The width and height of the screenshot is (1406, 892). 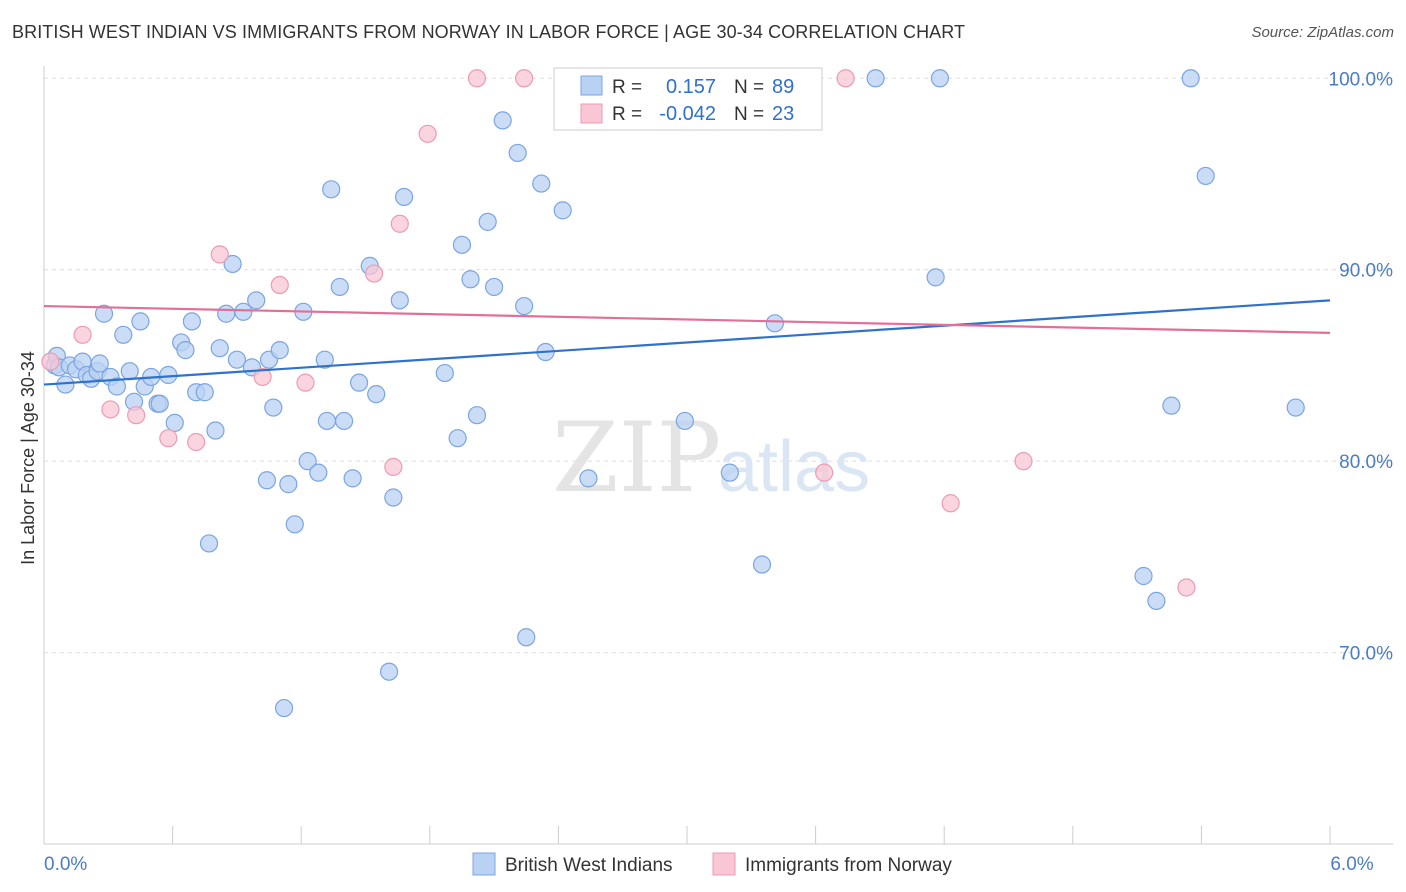 I want to click on x-tick-labels: 0.0% 6.0%, so click(x=709, y=864).